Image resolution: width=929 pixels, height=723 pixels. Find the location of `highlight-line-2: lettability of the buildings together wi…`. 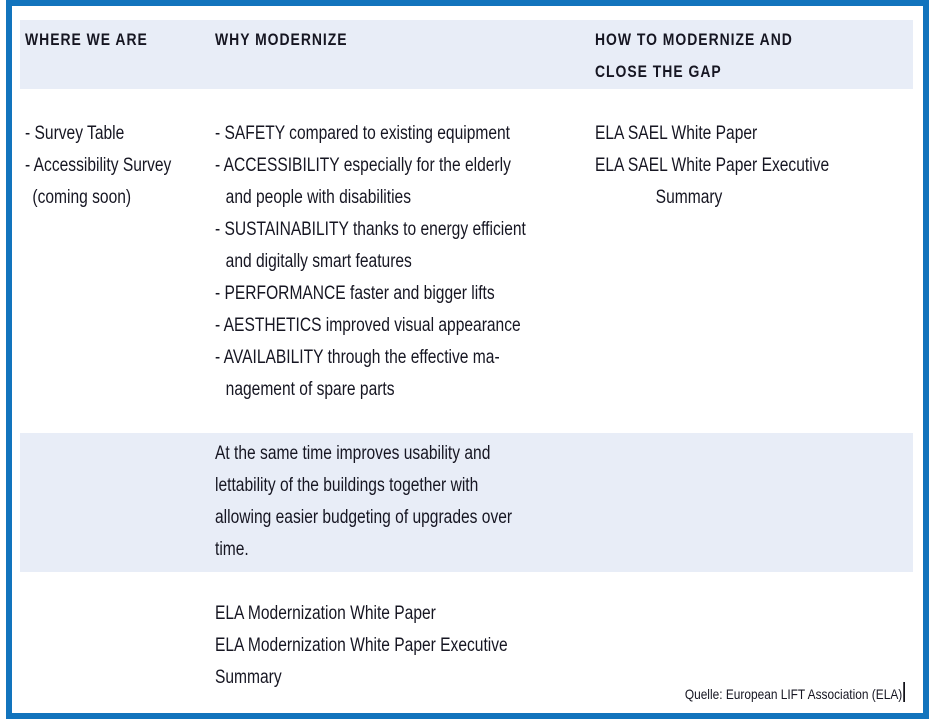

highlight-line-2: lettability of the buildings together wi… is located at coordinates (347, 485).